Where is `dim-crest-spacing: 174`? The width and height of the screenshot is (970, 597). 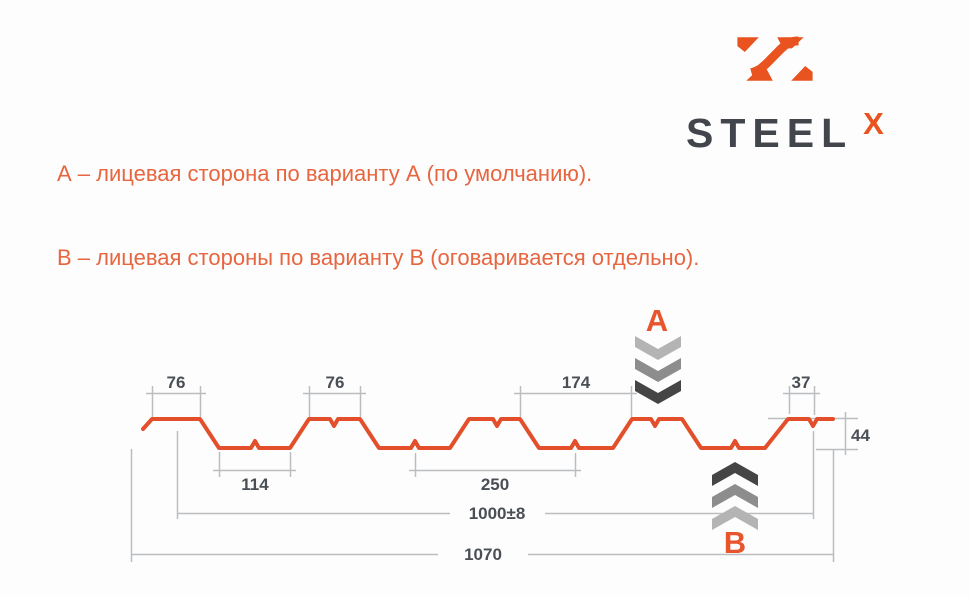 dim-crest-spacing: 174 is located at coordinates (575, 395).